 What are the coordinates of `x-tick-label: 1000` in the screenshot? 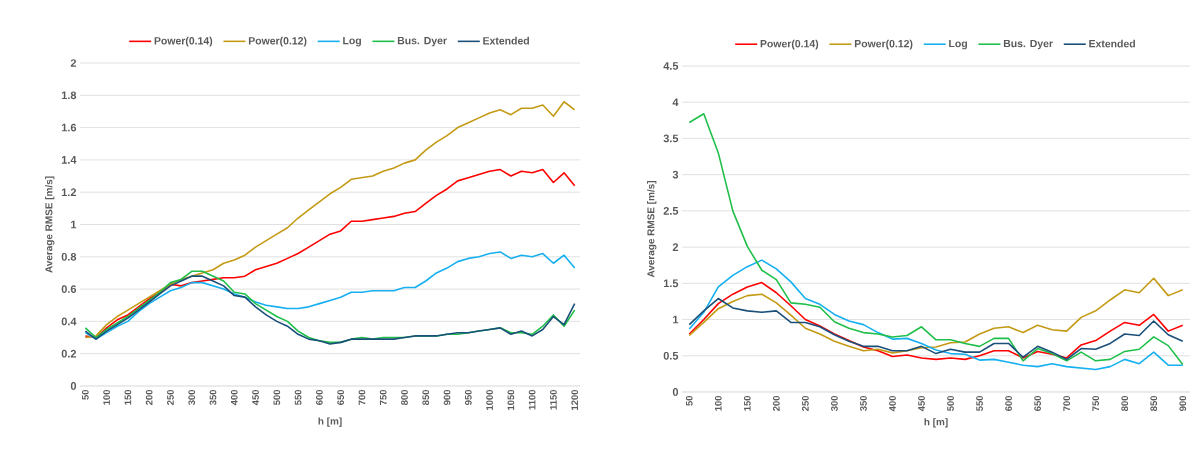 It's located at (489, 399).